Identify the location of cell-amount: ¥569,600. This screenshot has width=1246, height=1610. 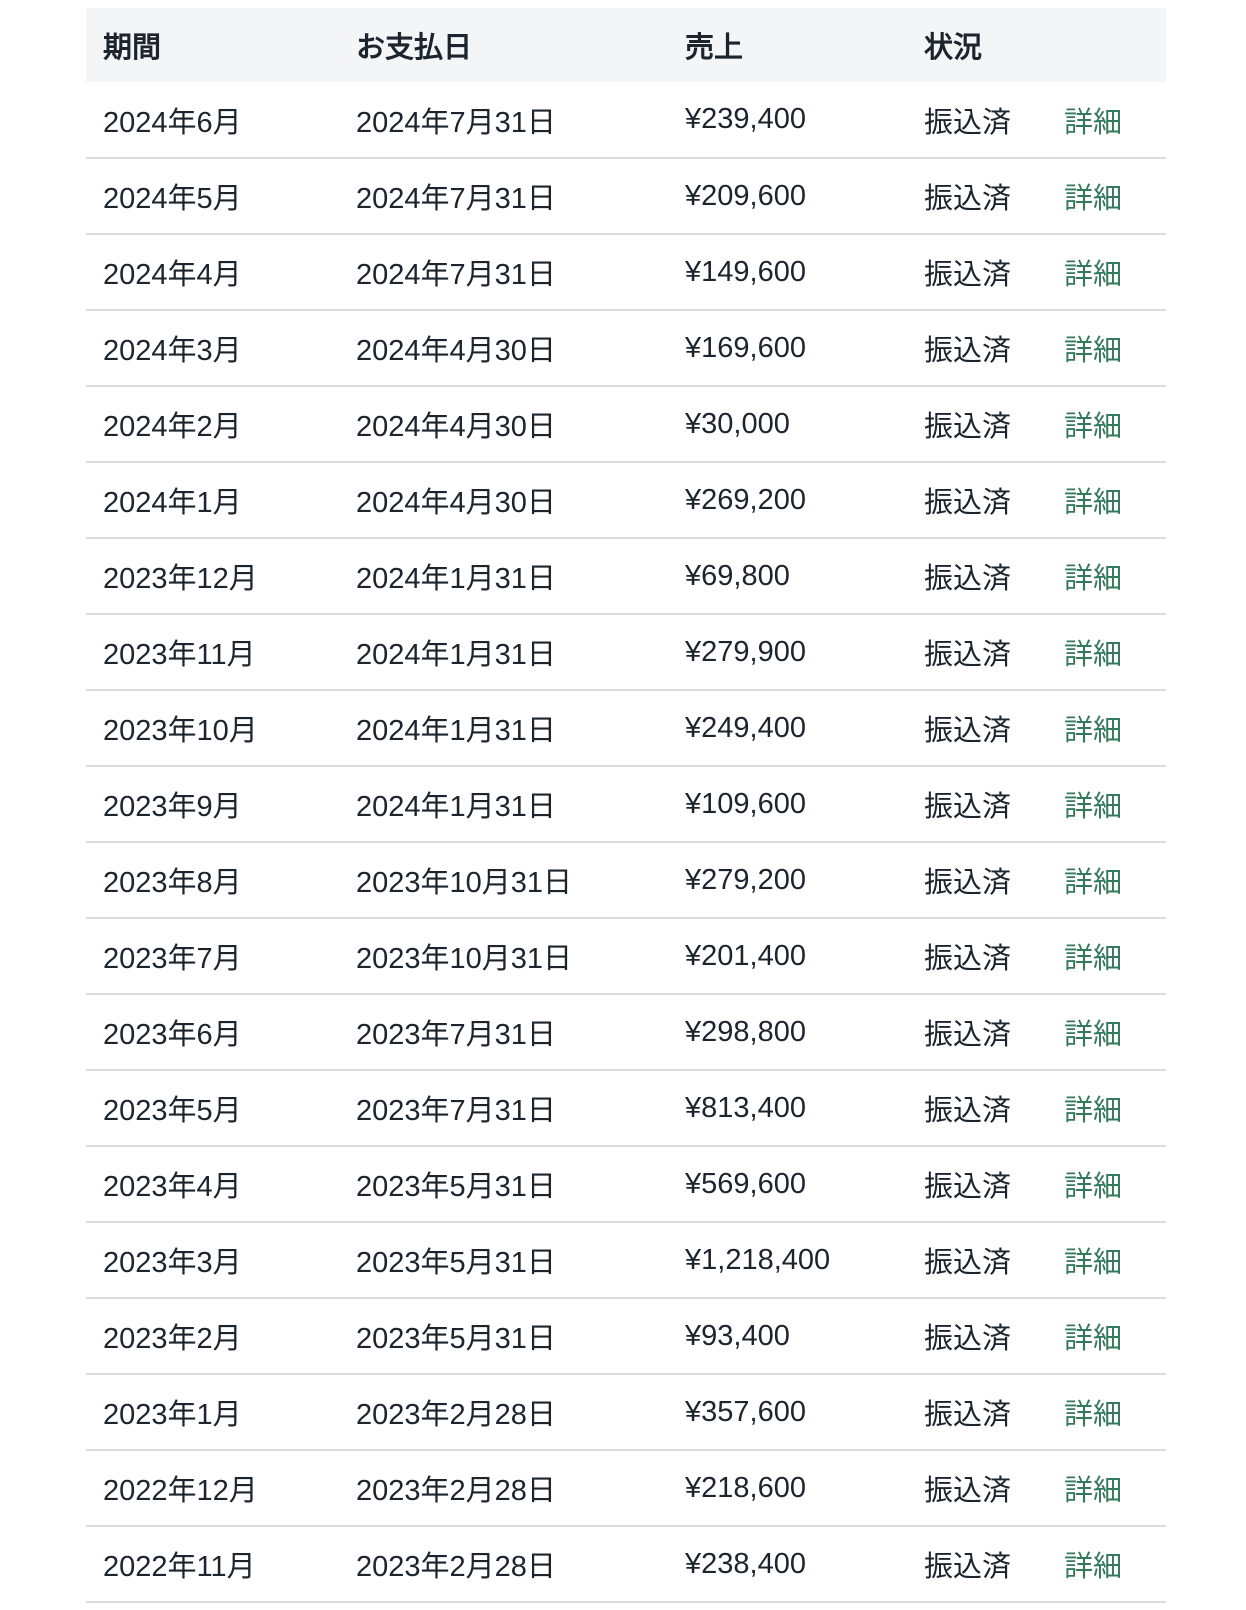
(787, 1184).